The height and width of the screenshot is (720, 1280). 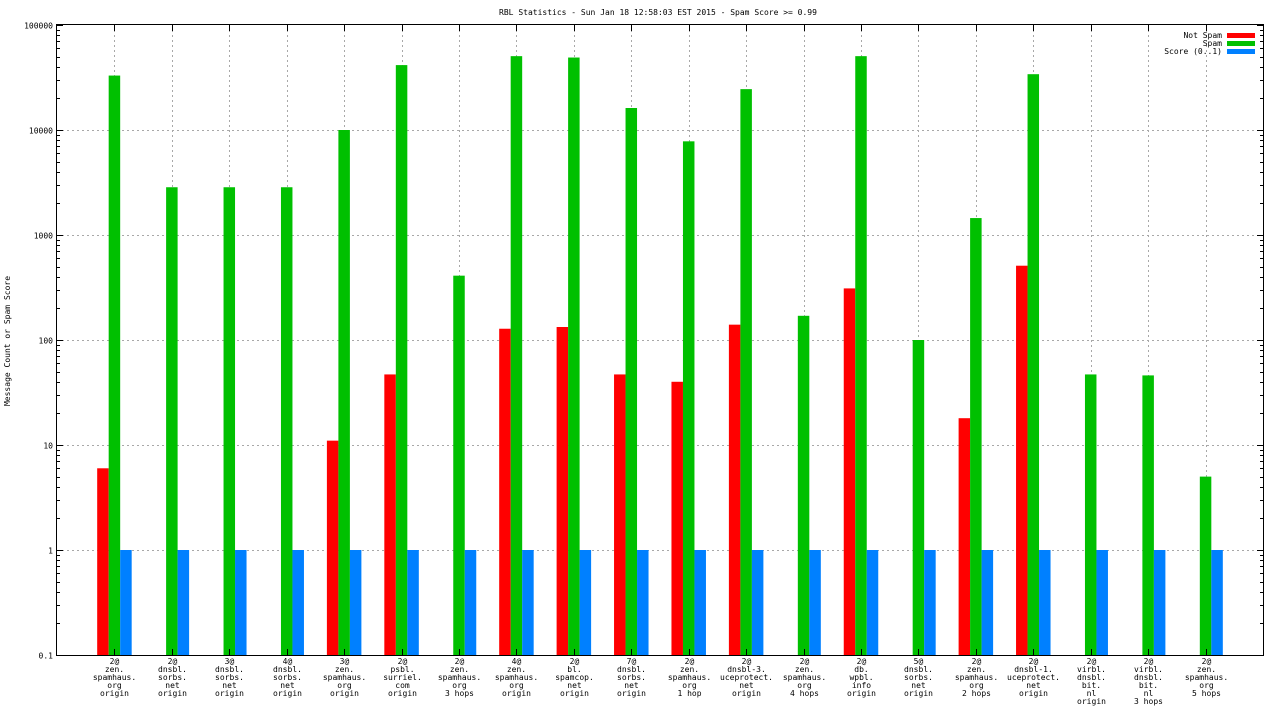 What do you see at coordinates (861, 677) in the screenshot?
I see `x-tick-label: 2@ db. wpbl. info origin` at bounding box center [861, 677].